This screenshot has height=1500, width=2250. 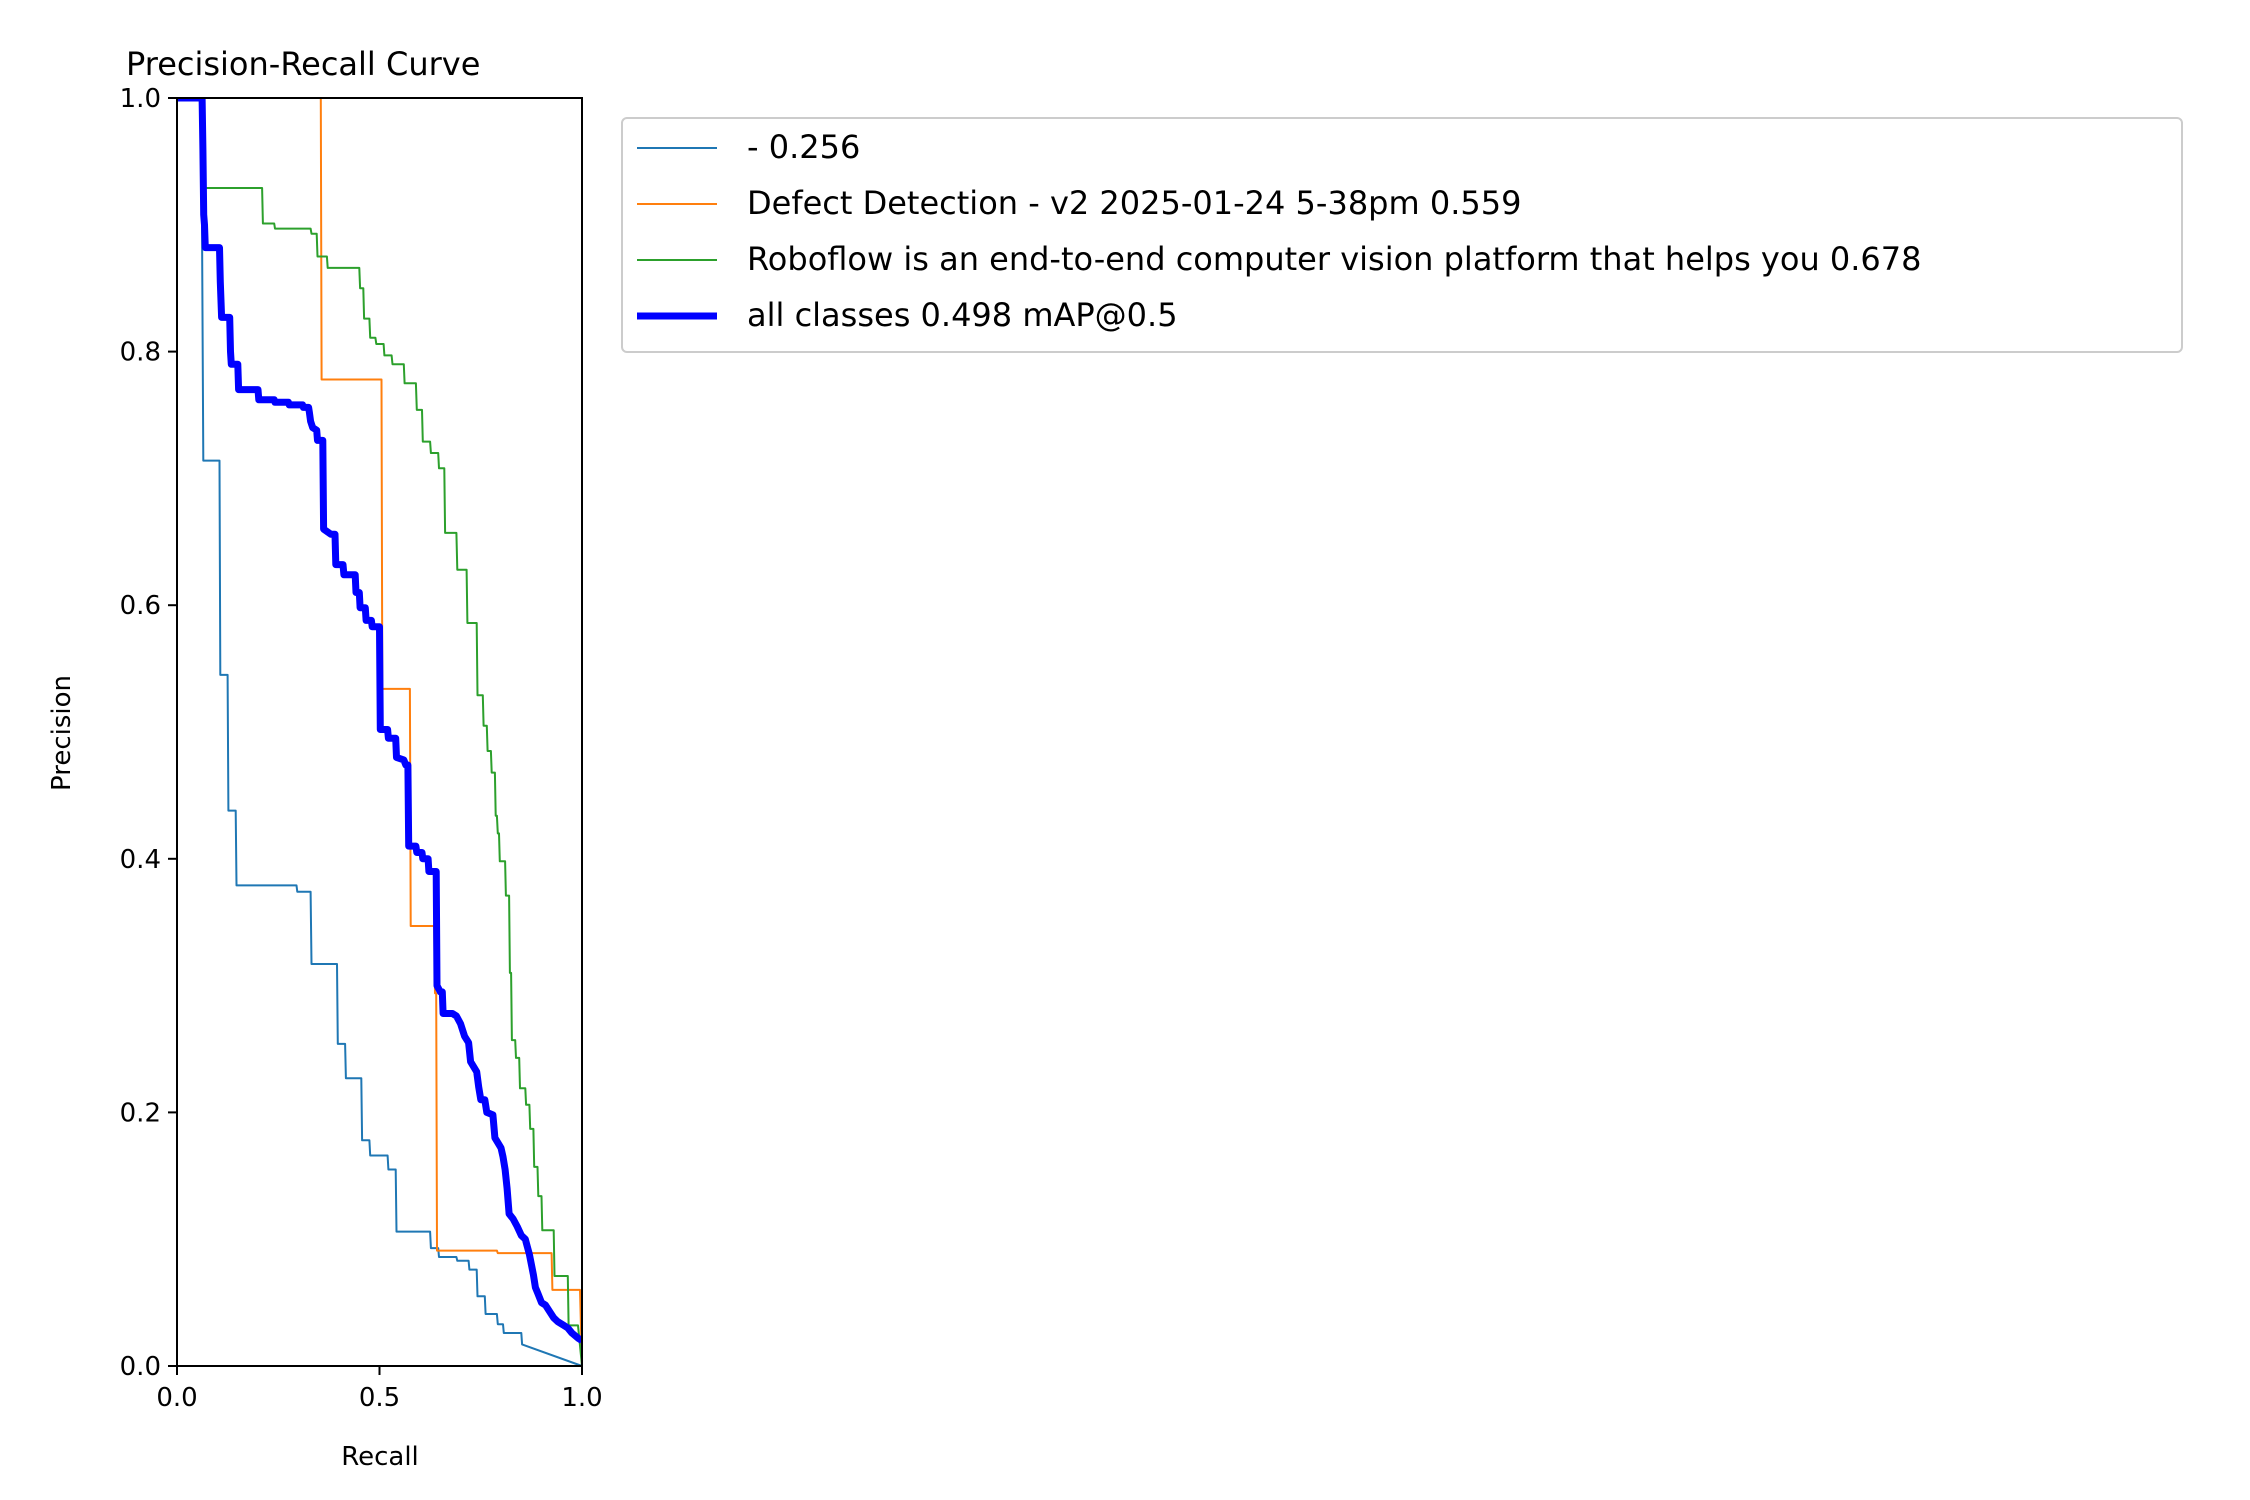 What do you see at coordinates (803, 147) in the screenshot?
I see `legend-label-0: - 0.256` at bounding box center [803, 147].